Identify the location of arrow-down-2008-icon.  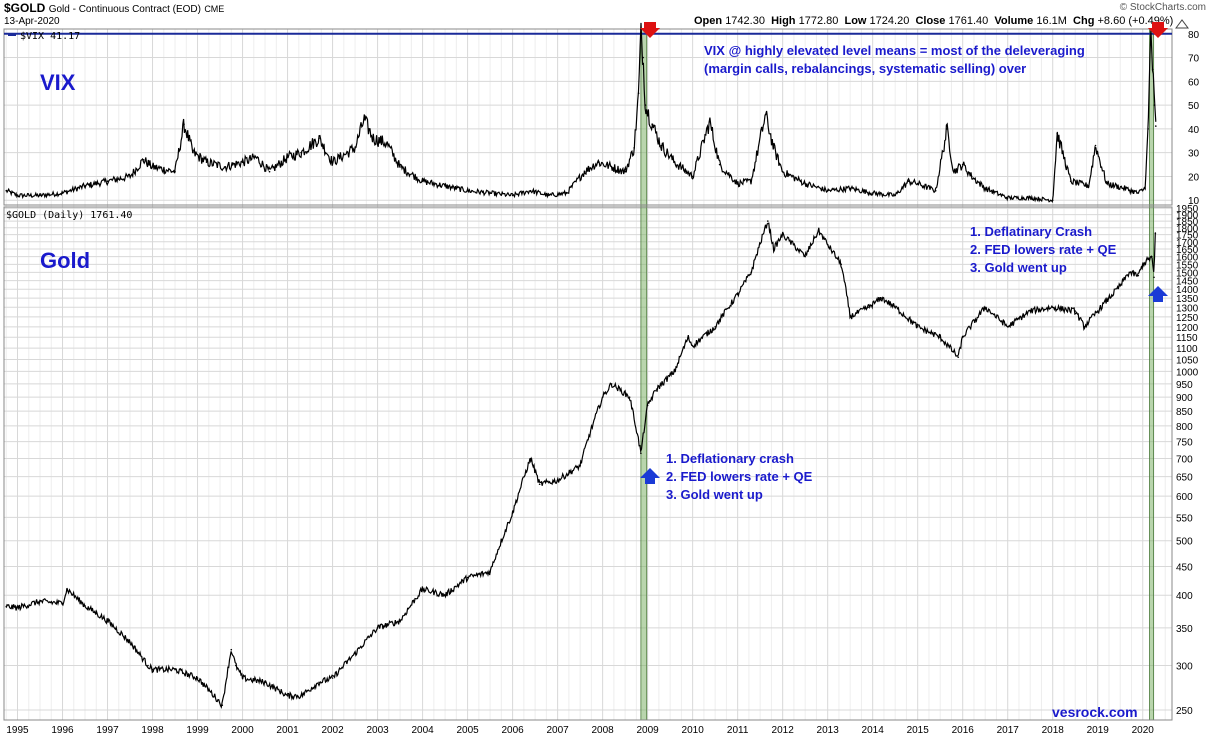
(650, 30).